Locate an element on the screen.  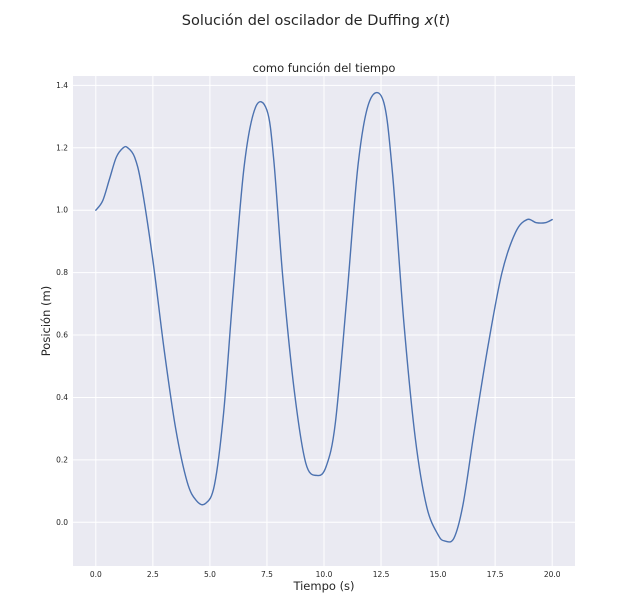
x-tick-label: 5.0 is located at coordinates (210, 574).